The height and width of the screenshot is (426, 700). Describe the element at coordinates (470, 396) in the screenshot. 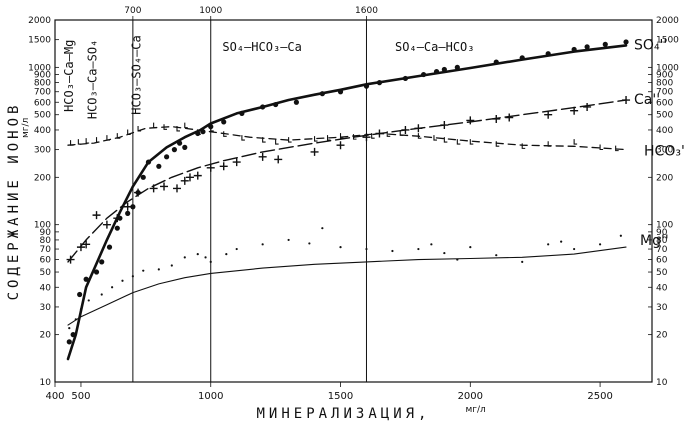

I see `x-tick-label-bottom: 2000` at that location.